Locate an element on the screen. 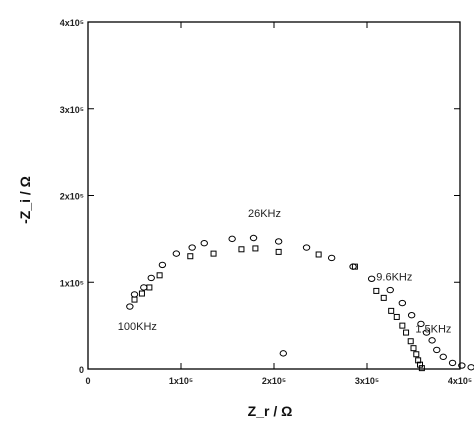  y-tick-label: 4x10⁵ is located at coordinates (72, 23).